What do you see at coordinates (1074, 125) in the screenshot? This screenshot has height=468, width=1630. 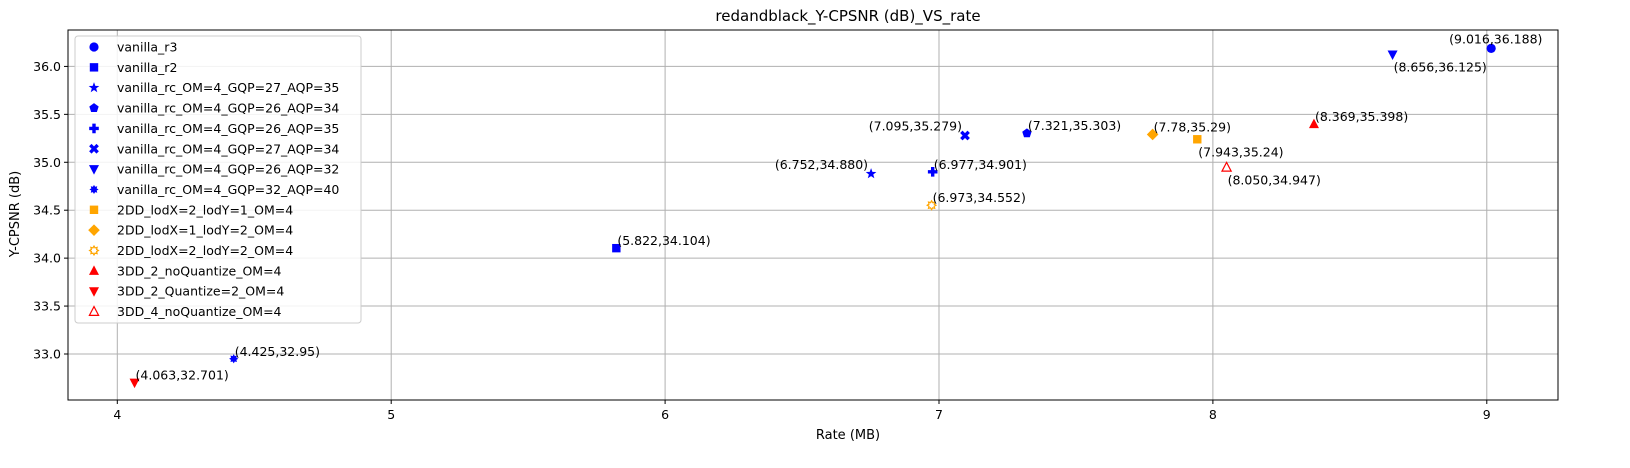 I see `data-label: (7.321,35.303)` at bounding box center [1074, 125].